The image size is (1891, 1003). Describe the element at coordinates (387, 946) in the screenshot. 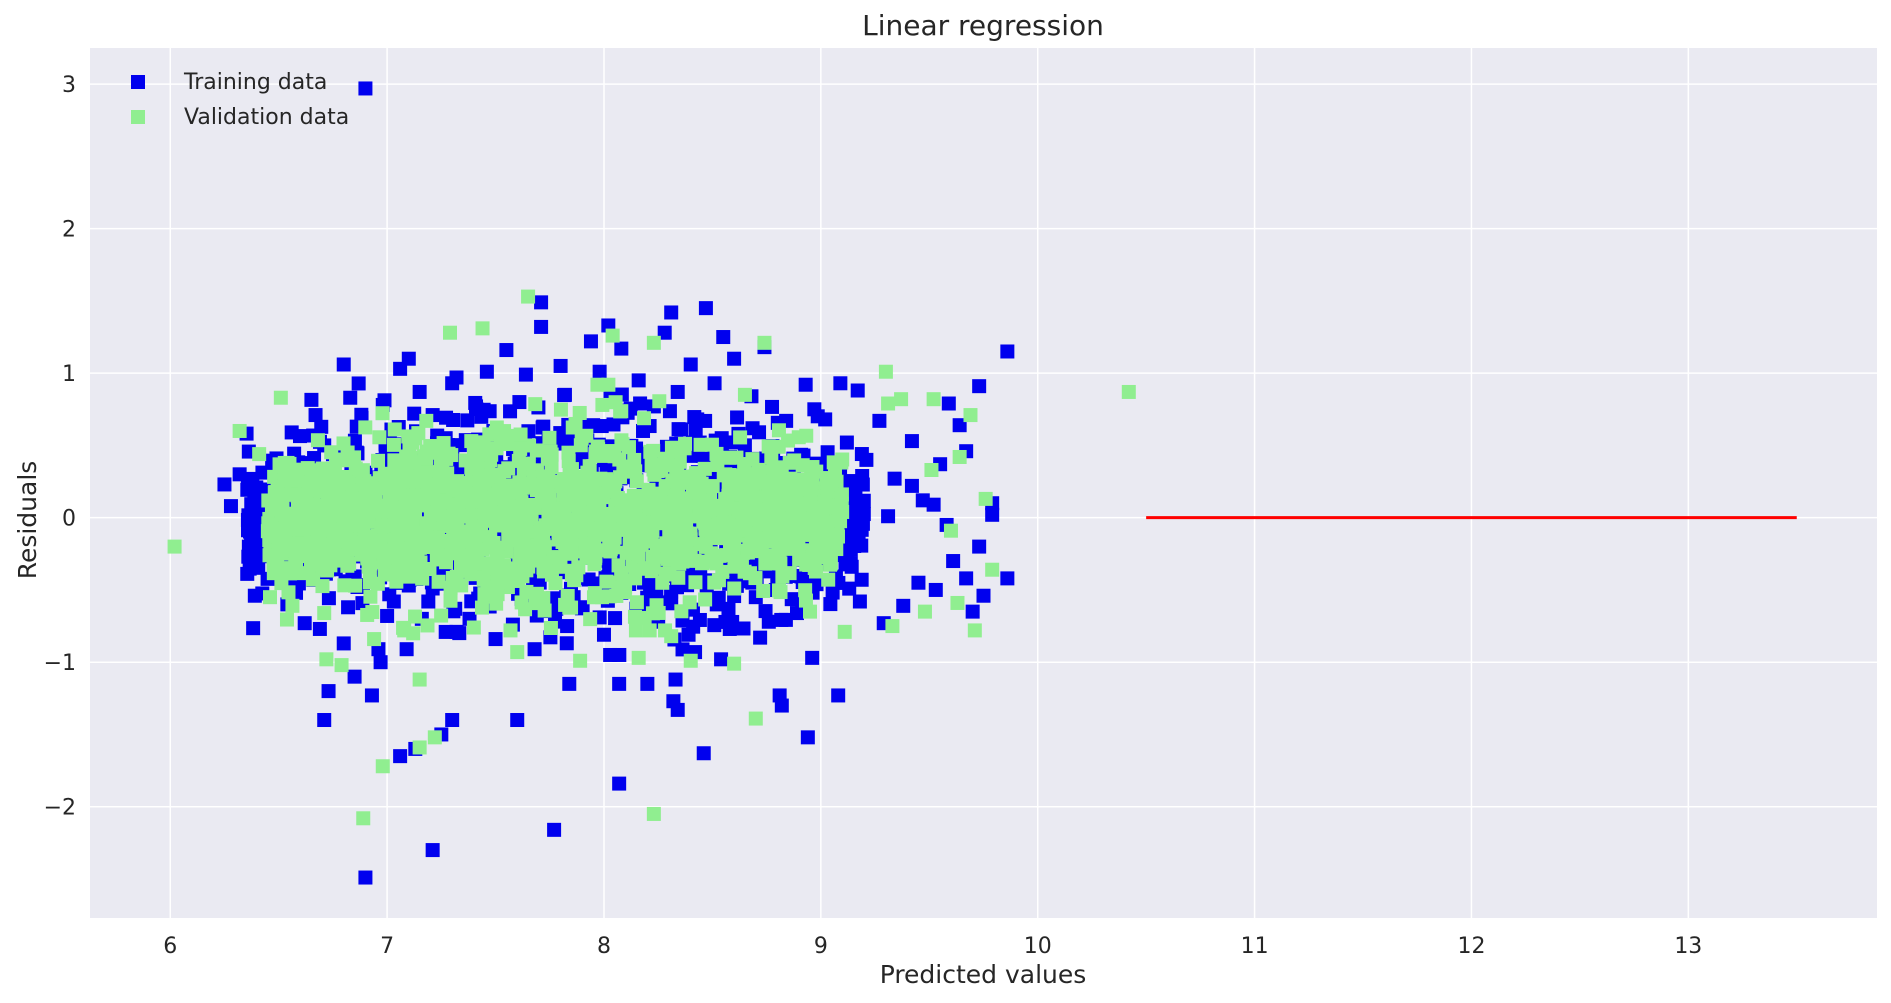

I see `x-tick-label: 7` at that location.